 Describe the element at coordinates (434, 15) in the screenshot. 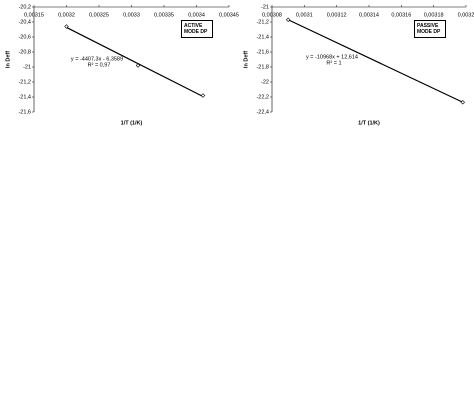

I see `x-tick-label: 0,00318` at that location.